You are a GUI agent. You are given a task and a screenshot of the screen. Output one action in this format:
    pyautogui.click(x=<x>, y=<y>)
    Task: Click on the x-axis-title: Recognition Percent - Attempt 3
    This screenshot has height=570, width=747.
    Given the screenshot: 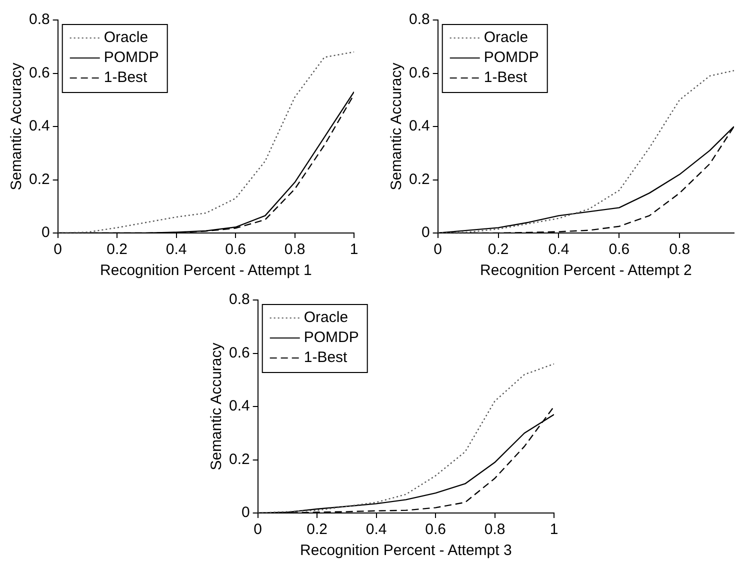 What is the action you would take?
    pyautogui.click(x=406, y=551)
    